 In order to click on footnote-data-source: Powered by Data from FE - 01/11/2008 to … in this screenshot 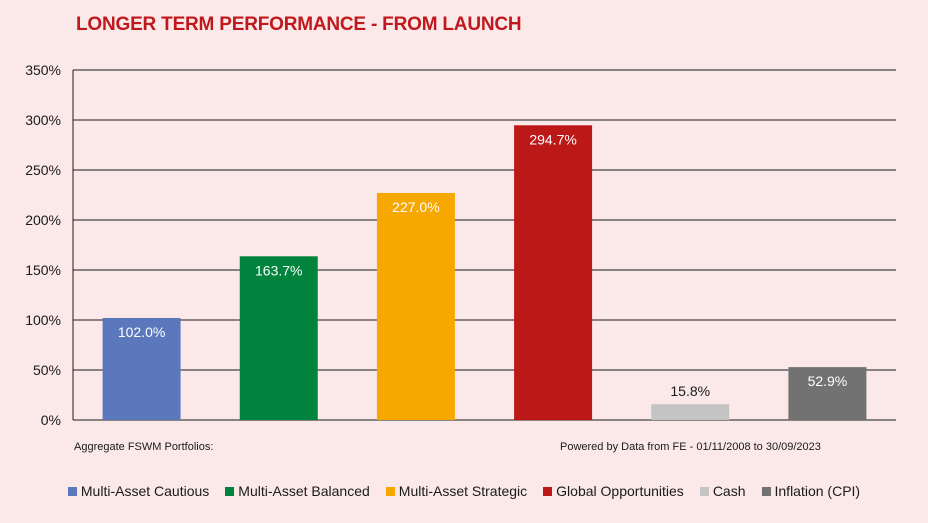, I will do `click(690, 447)`.